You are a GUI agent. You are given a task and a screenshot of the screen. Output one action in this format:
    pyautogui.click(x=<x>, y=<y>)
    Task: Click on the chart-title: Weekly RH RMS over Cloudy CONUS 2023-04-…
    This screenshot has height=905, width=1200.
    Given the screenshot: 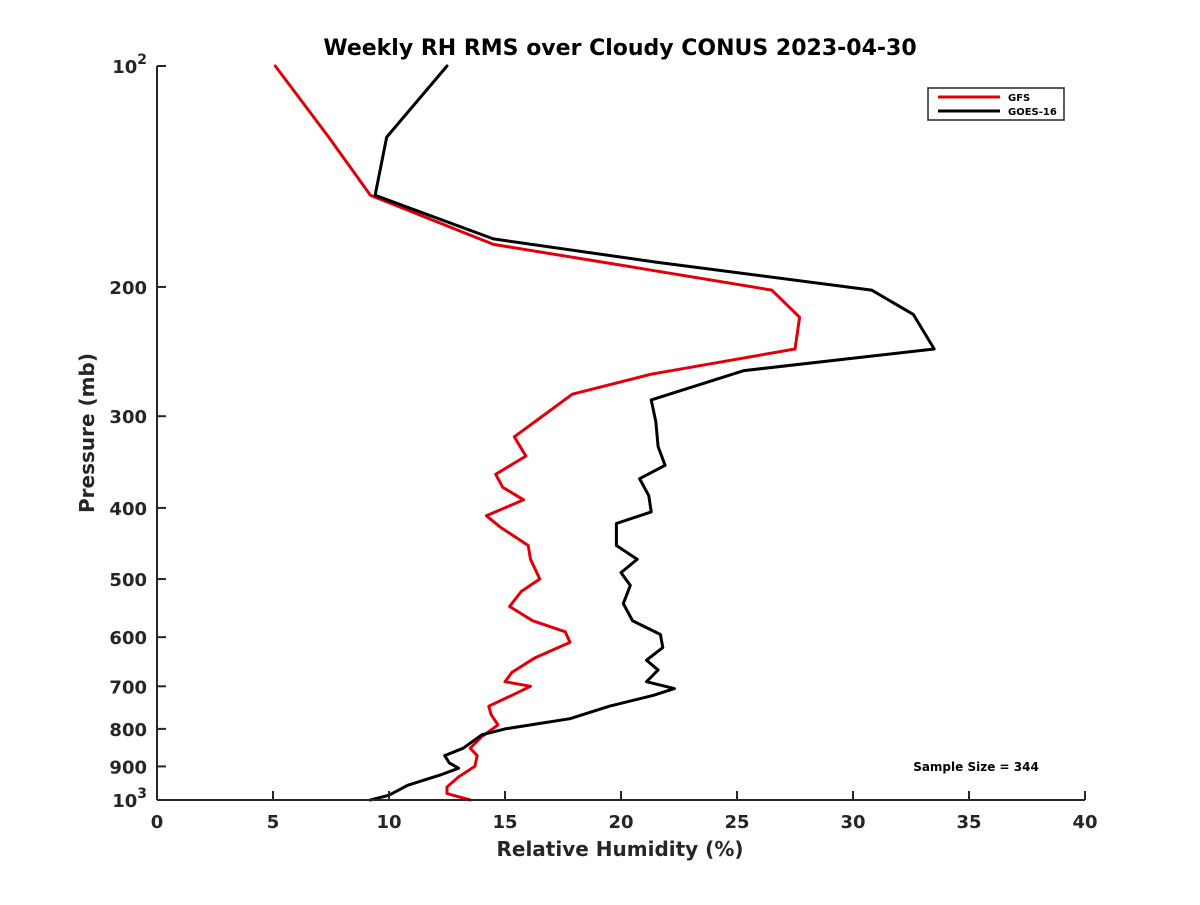 What is the action you would take?
    pyautogui.click(x=619, y=48)
    